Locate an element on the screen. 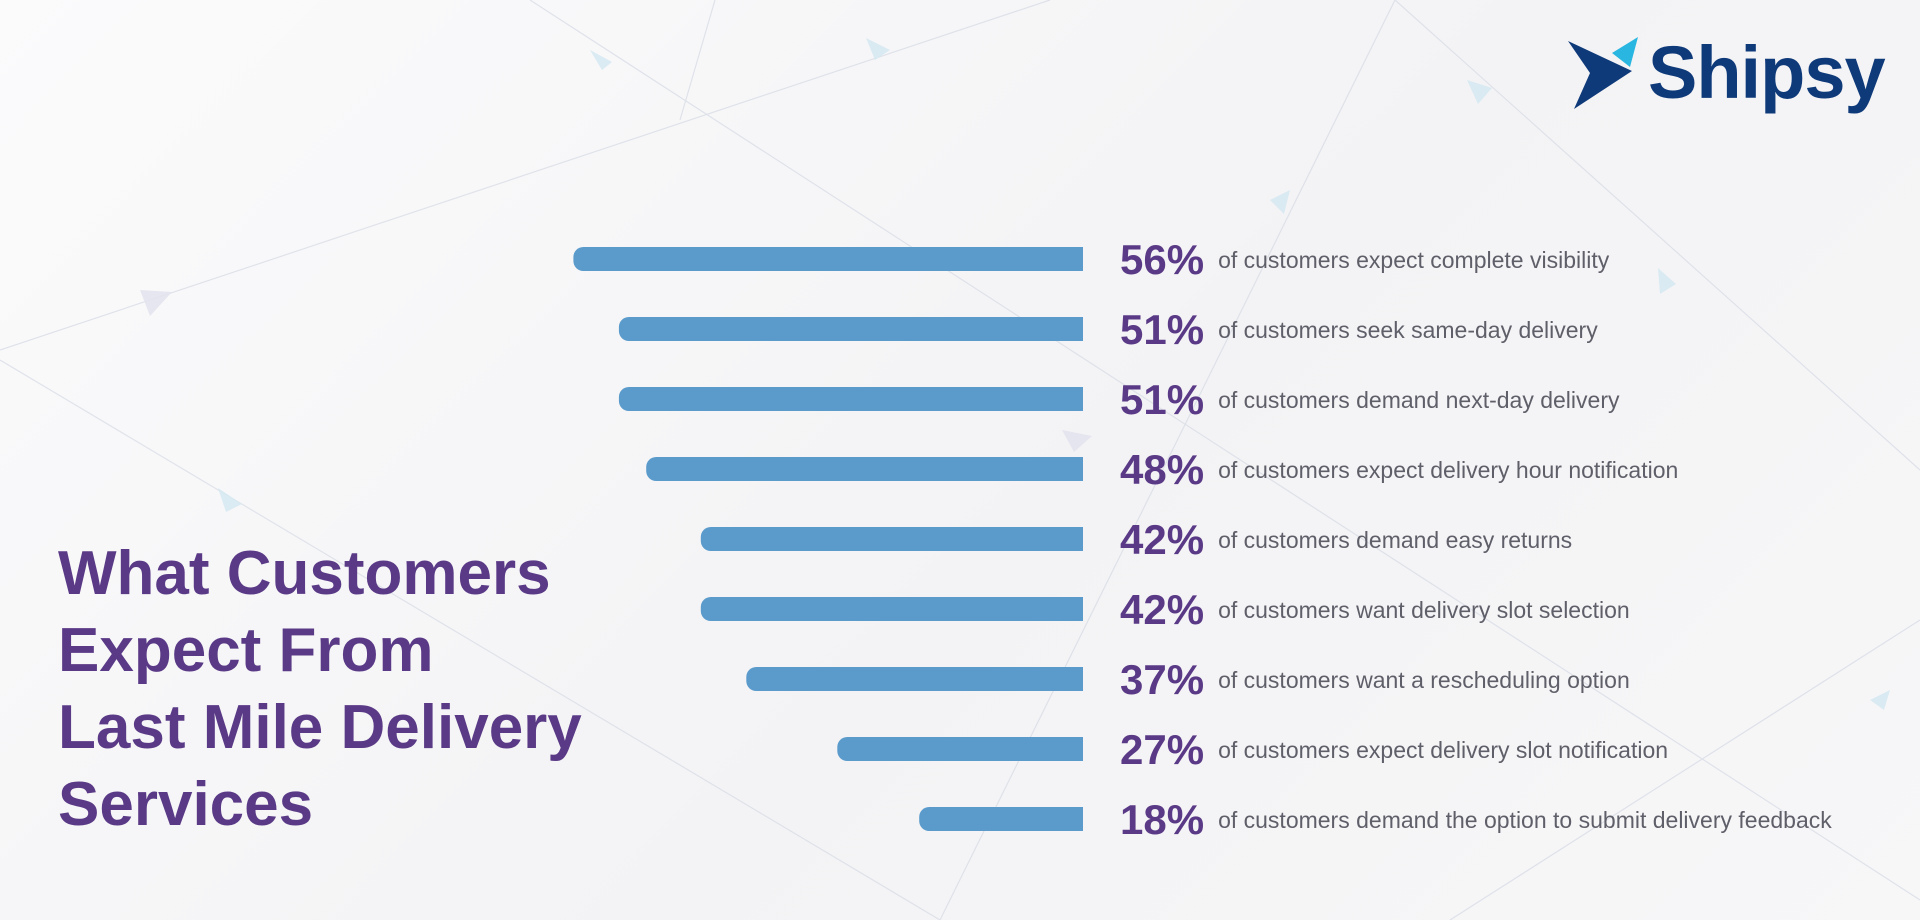  shipsy-logo: Shipsy is located at coordinates (1727, 72).